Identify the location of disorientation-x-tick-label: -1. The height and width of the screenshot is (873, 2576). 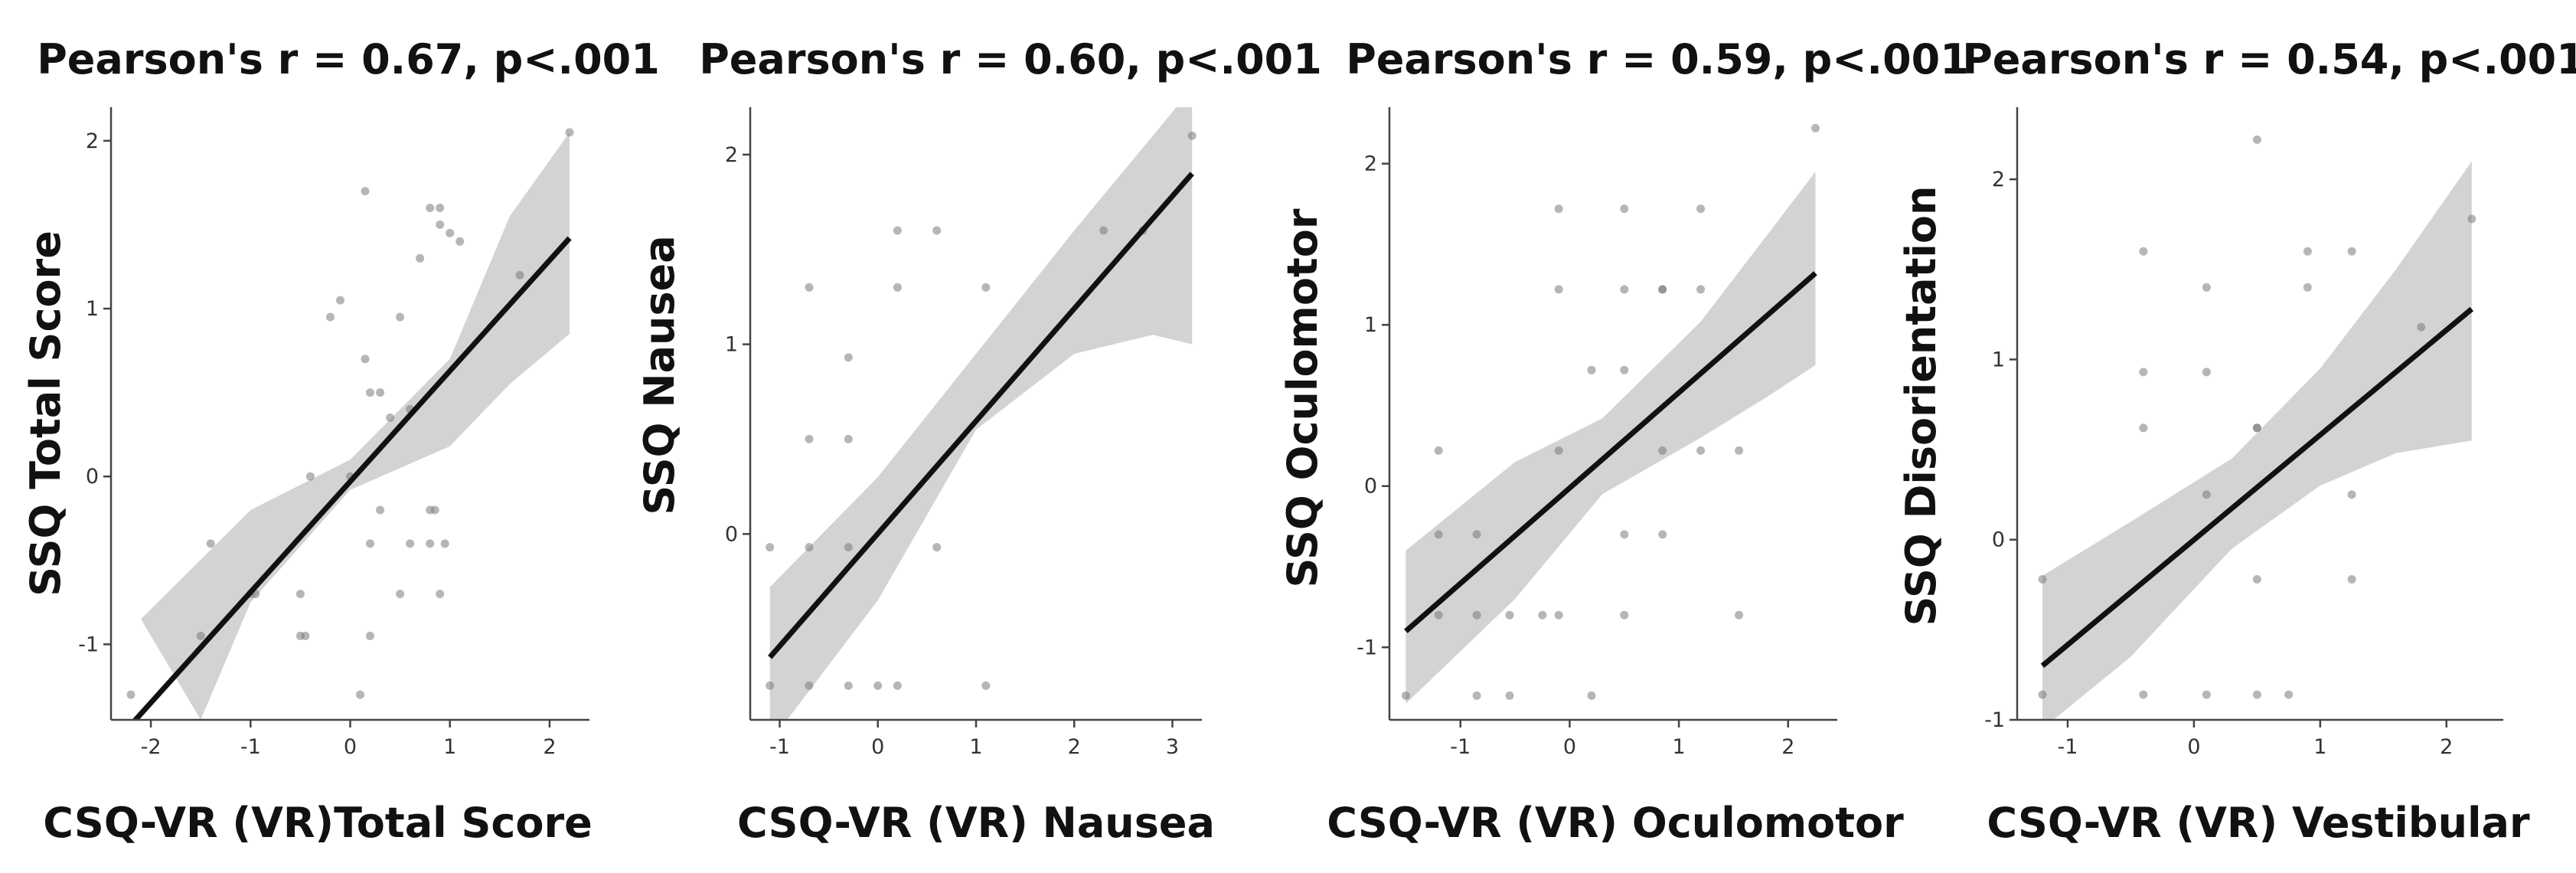
(2068, 747).